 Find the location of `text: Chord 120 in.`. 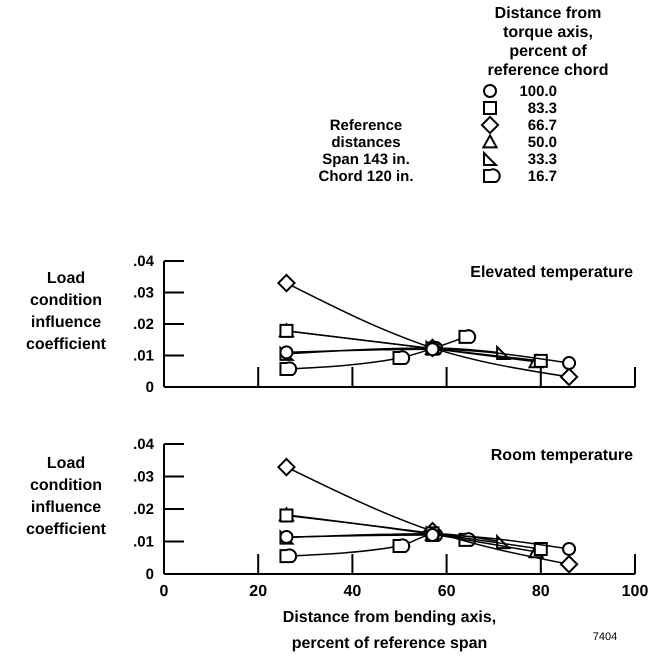

text: Chord 120 in. is located at coordinates (366, 176).